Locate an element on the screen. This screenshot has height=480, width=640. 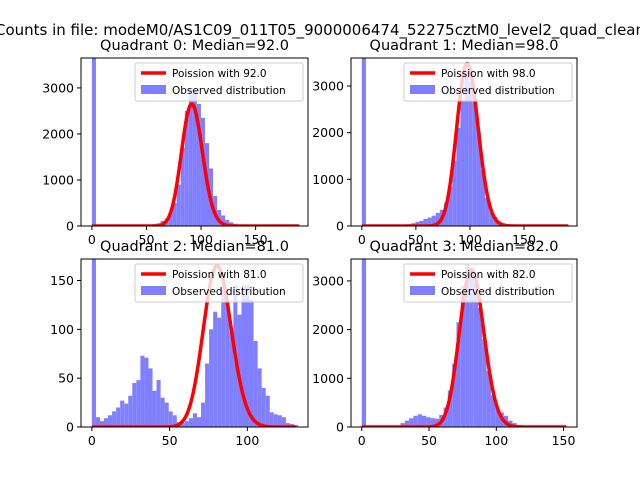
subplot-title: Quadrant 2: Median=81.0 is located at coordinates (194, 247).